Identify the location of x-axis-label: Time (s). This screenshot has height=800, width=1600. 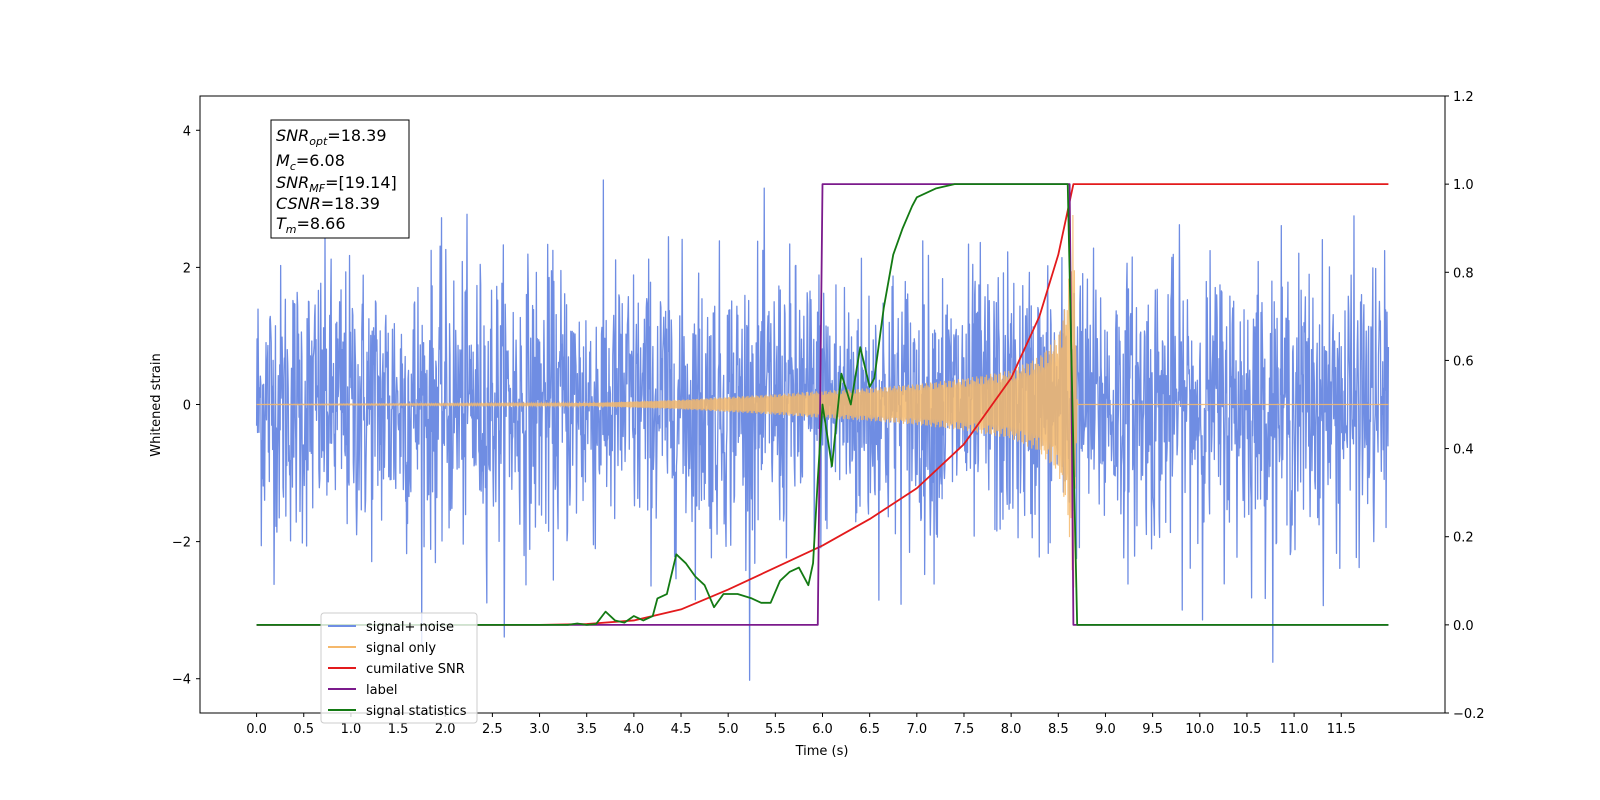
(822, 751).